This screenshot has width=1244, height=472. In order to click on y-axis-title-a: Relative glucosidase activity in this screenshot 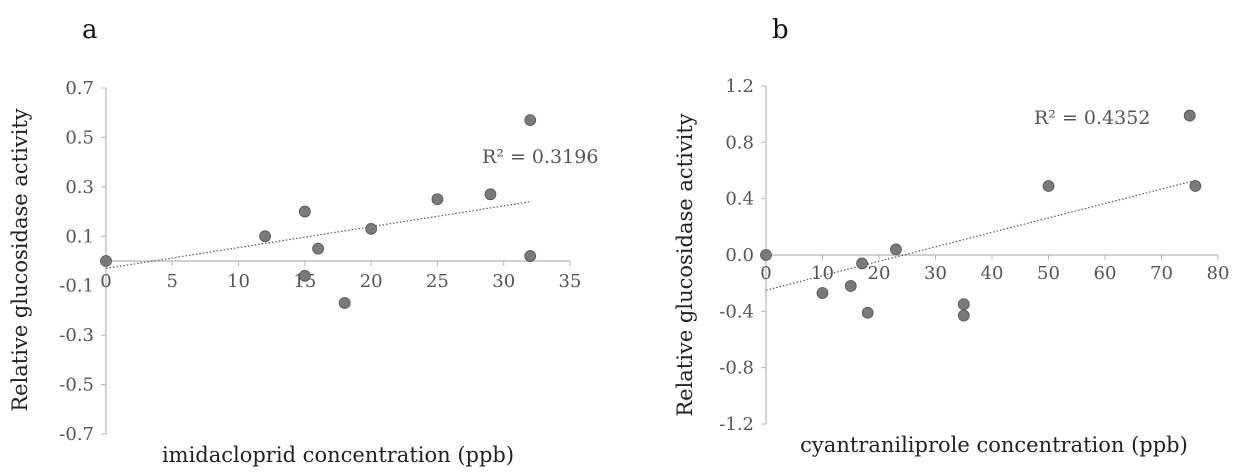, I will do `click(20, 259)`.